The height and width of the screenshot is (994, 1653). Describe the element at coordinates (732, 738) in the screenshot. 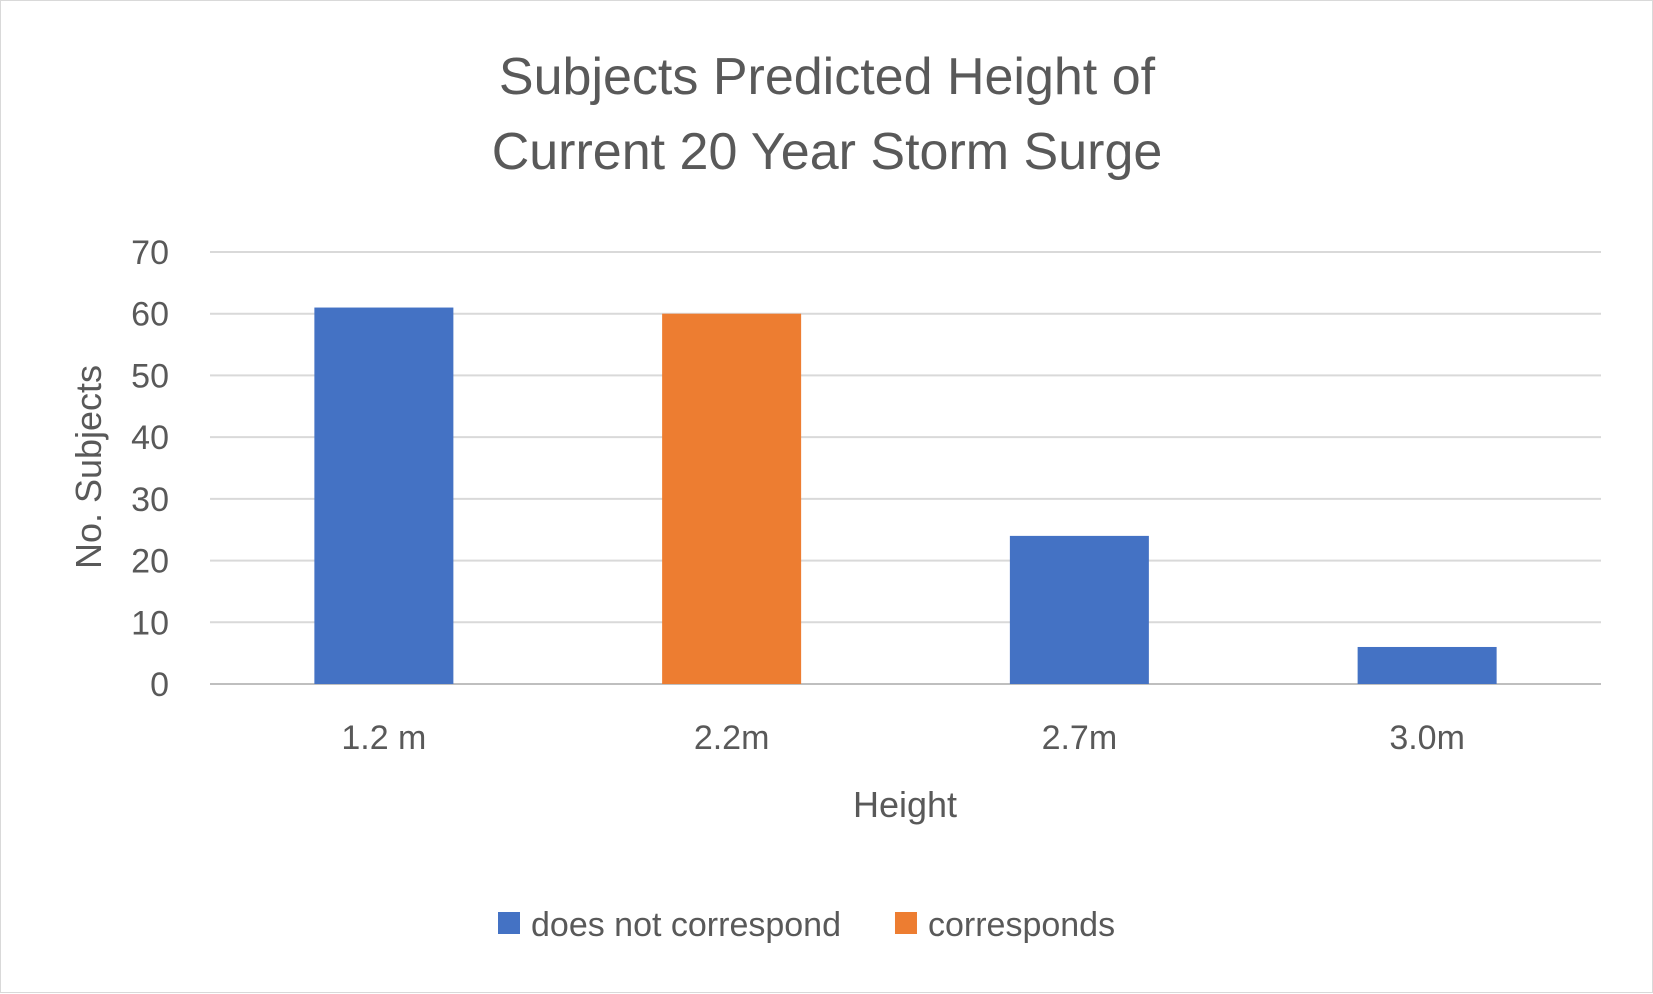

I see `x-tick-label: 2.2m` at that location.